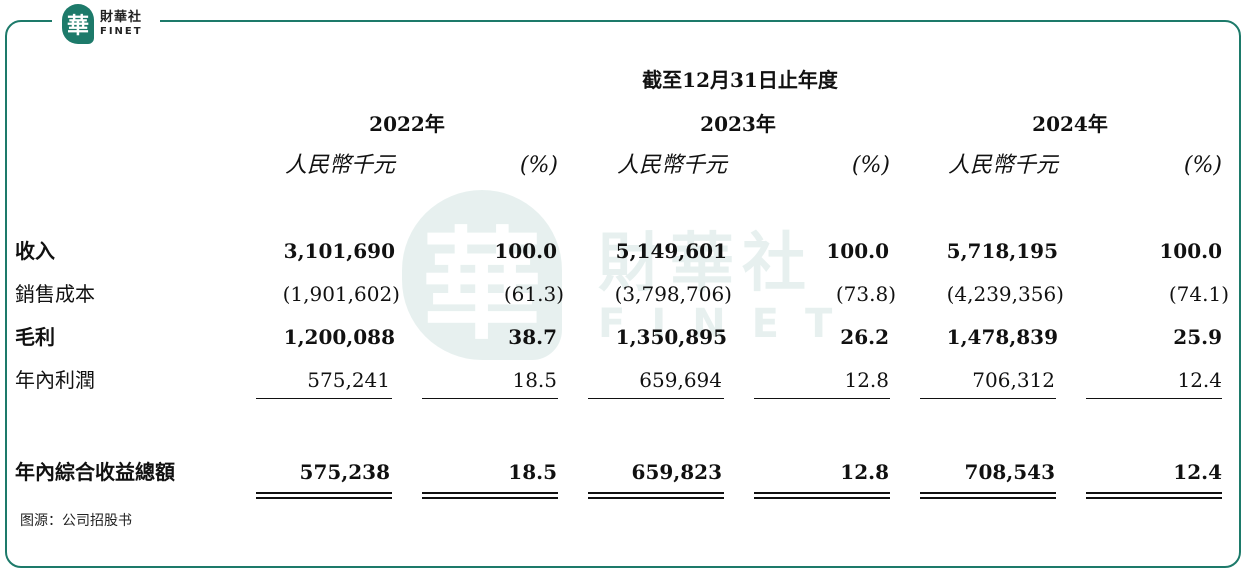 The height and width of the screenshot is (580, 1248). What do you see at coordinates (490, 495) in the screenshot?
I see `double-underline-2022-pct` at bounding box center [490, 495].